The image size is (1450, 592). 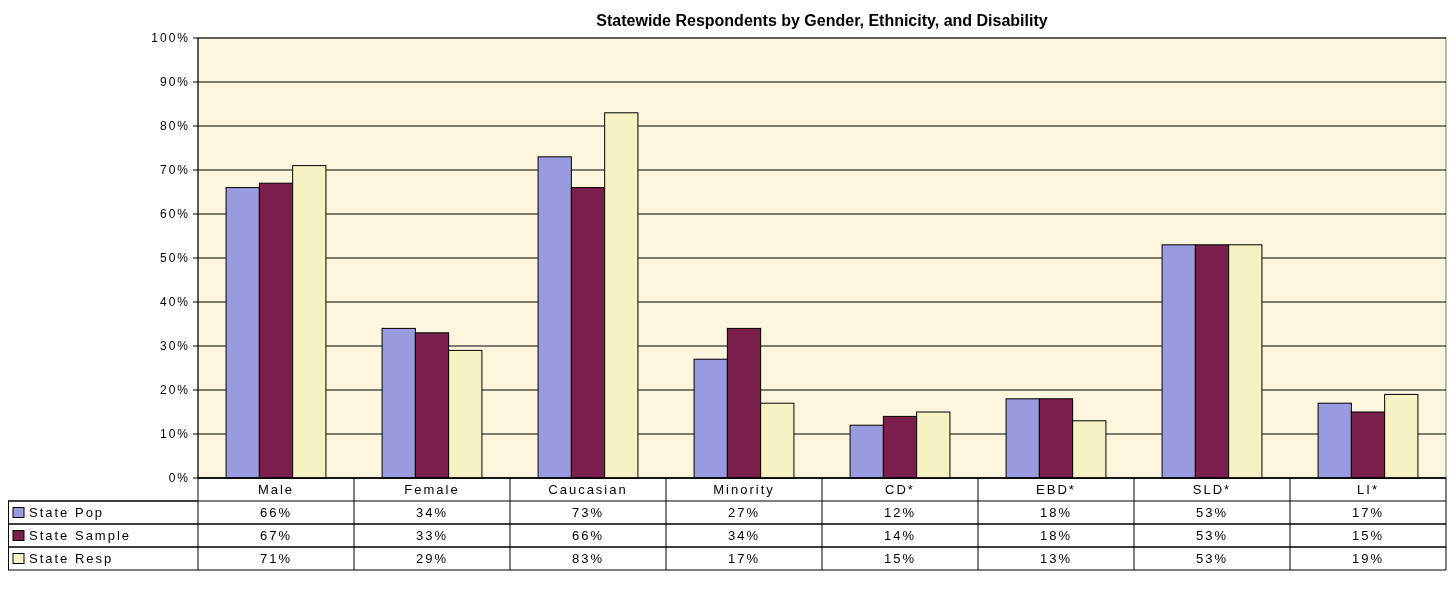 What do you see at coordinates (588, 490) in the screenshot?
I see `x-tick-label: Caucasian` at bounding box center [588, 490].